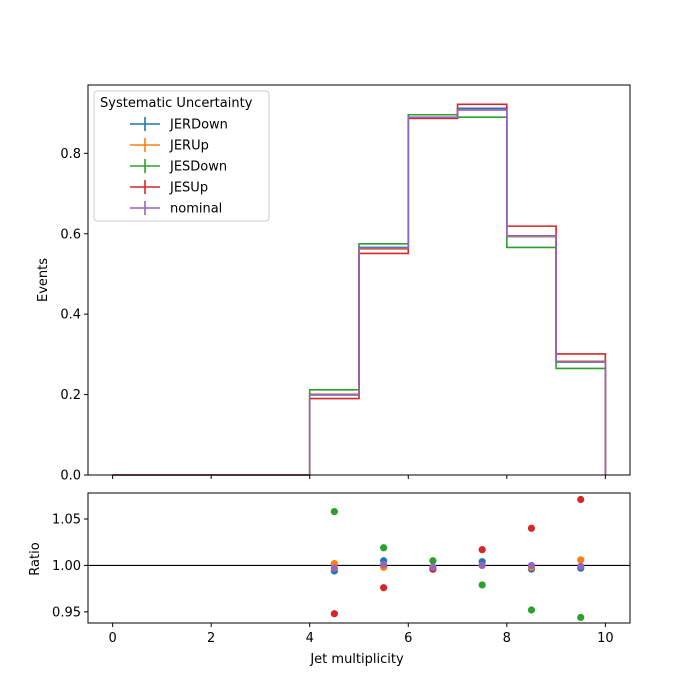 This screenshot has width=700, height=700. Describe the element at coordinates (198, 167) in the screenshot. I see `legend-label: JESDown` at that location.